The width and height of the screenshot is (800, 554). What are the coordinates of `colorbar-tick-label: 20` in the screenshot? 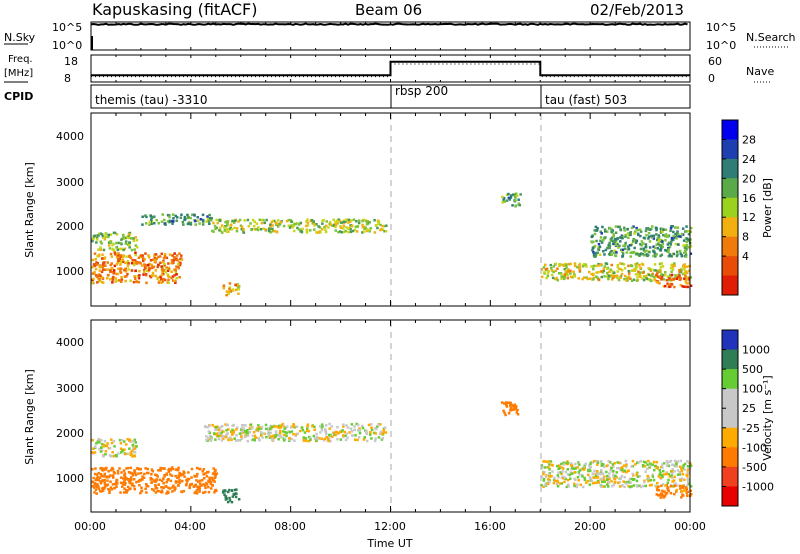 It's located at (749, 178).